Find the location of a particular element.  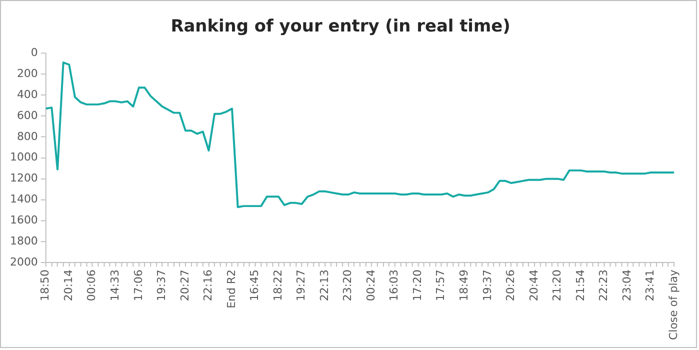

x-tick-label: 17:06 is located at coordinates (138, 286).